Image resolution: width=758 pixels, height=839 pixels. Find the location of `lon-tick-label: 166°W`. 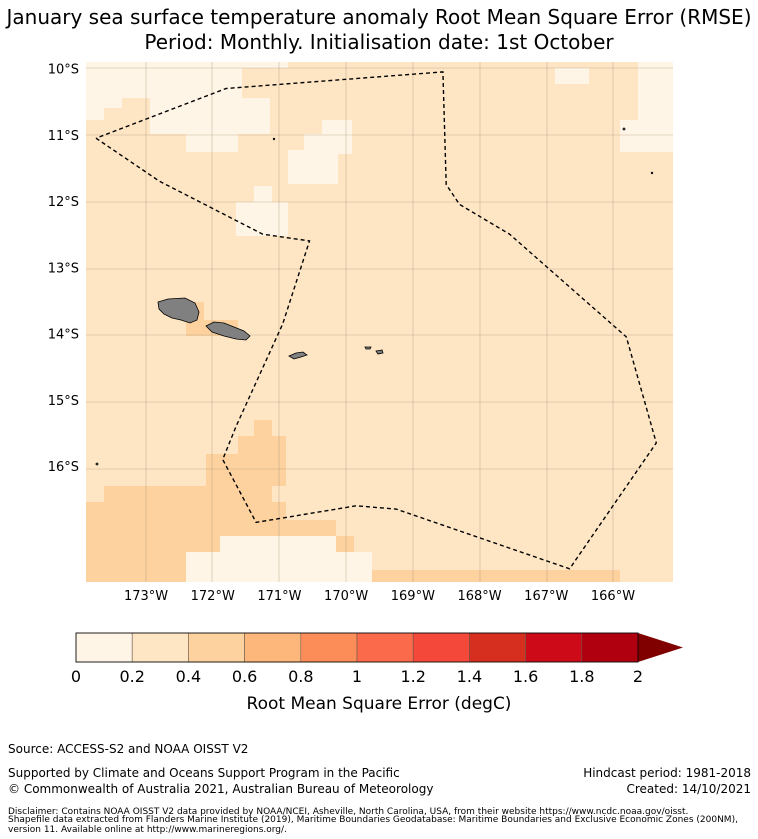

lon-tick-label: 166°W is located at coordinates (613, 596).